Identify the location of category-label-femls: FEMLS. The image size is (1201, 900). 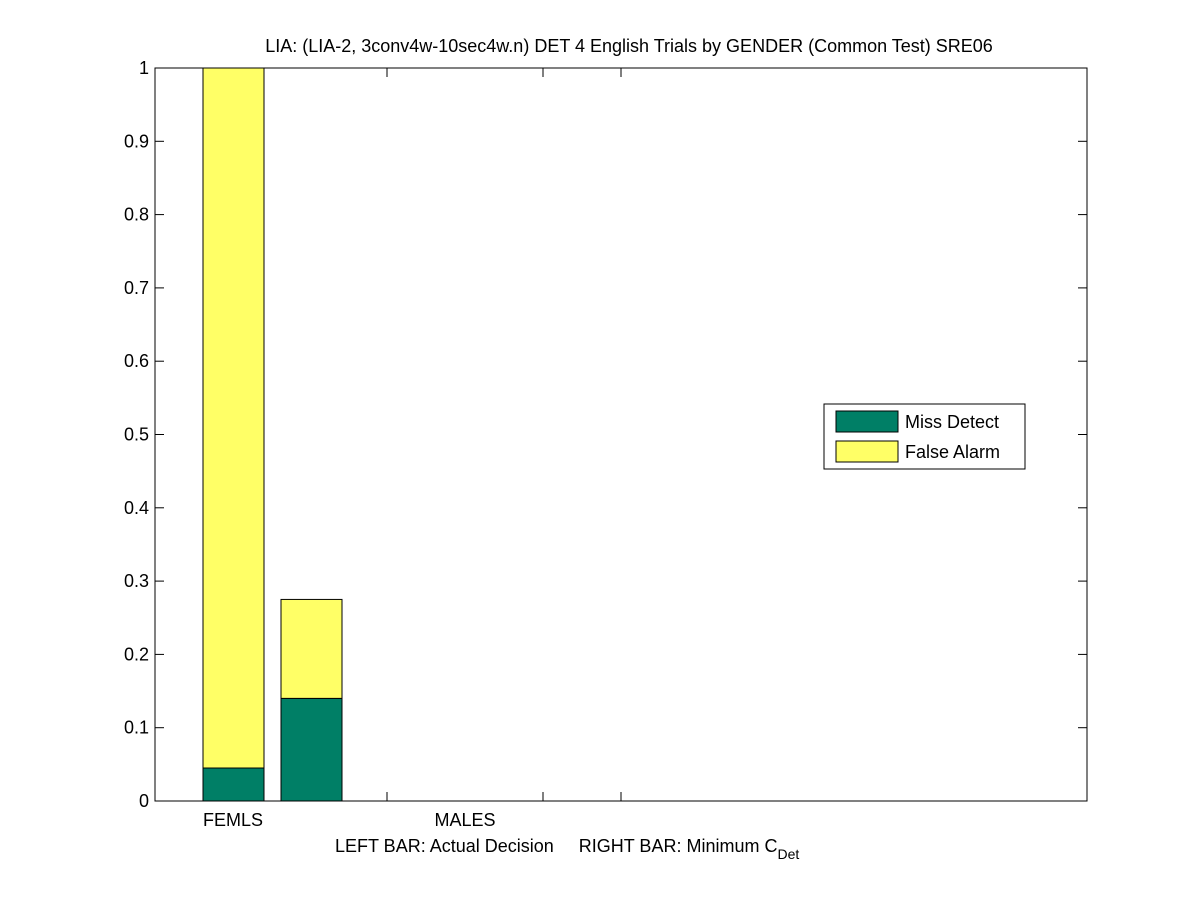
(233, 820).